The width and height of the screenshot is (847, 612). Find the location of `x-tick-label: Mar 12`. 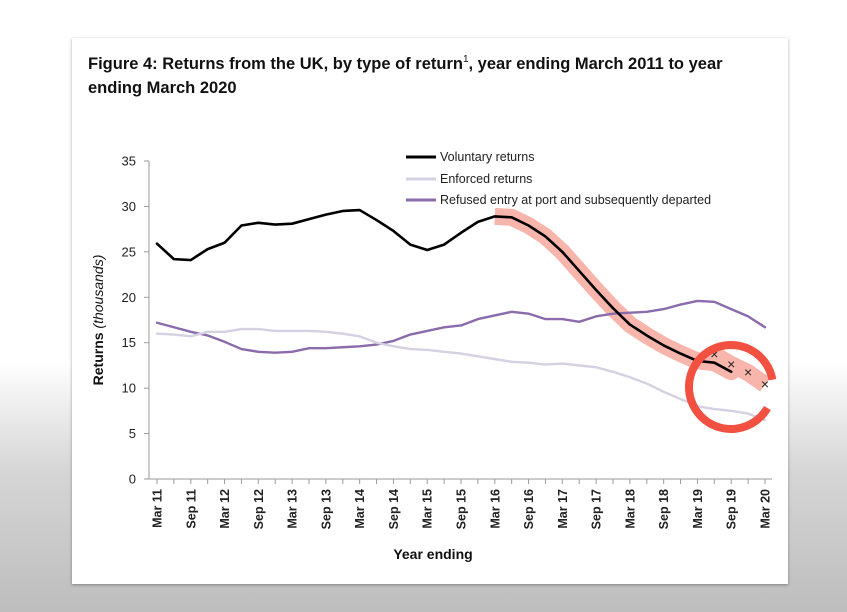

x-tick-label: Mar 12 is located at coordinates (225, 509).